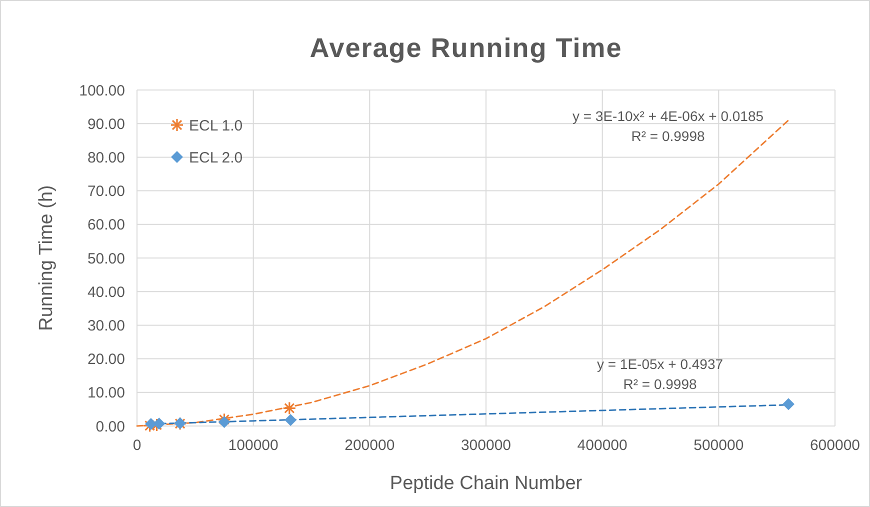  I want to click on annotation: y = 1E-05x + 0.4937, so click(660, 364).